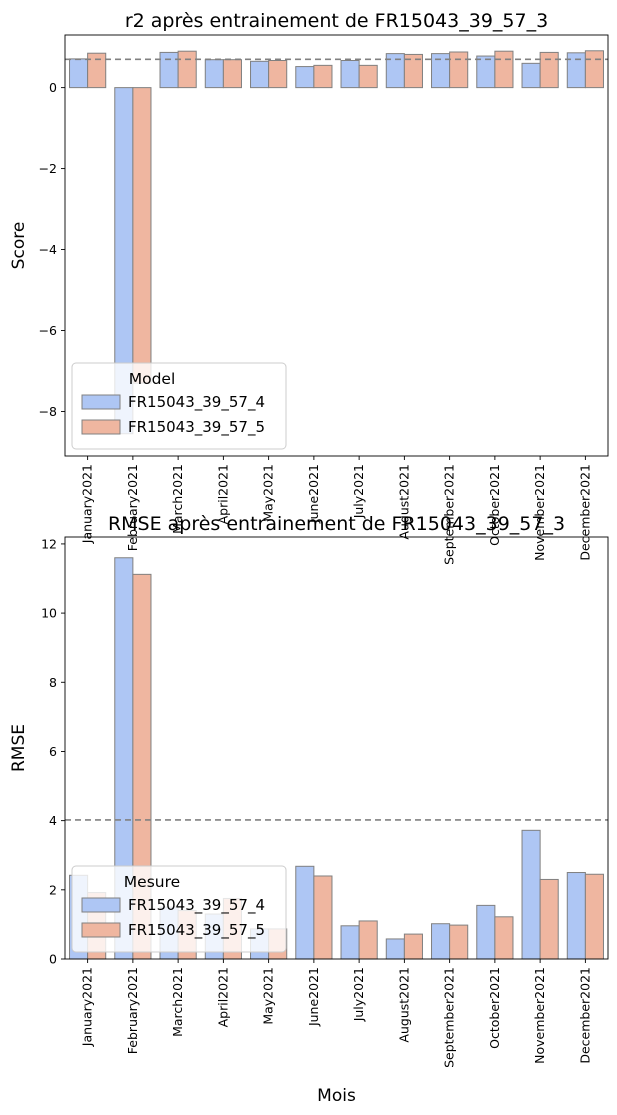 This screenshot has width=617, height=1115. I want to click on bar-1-January2021, so click(79, 73).